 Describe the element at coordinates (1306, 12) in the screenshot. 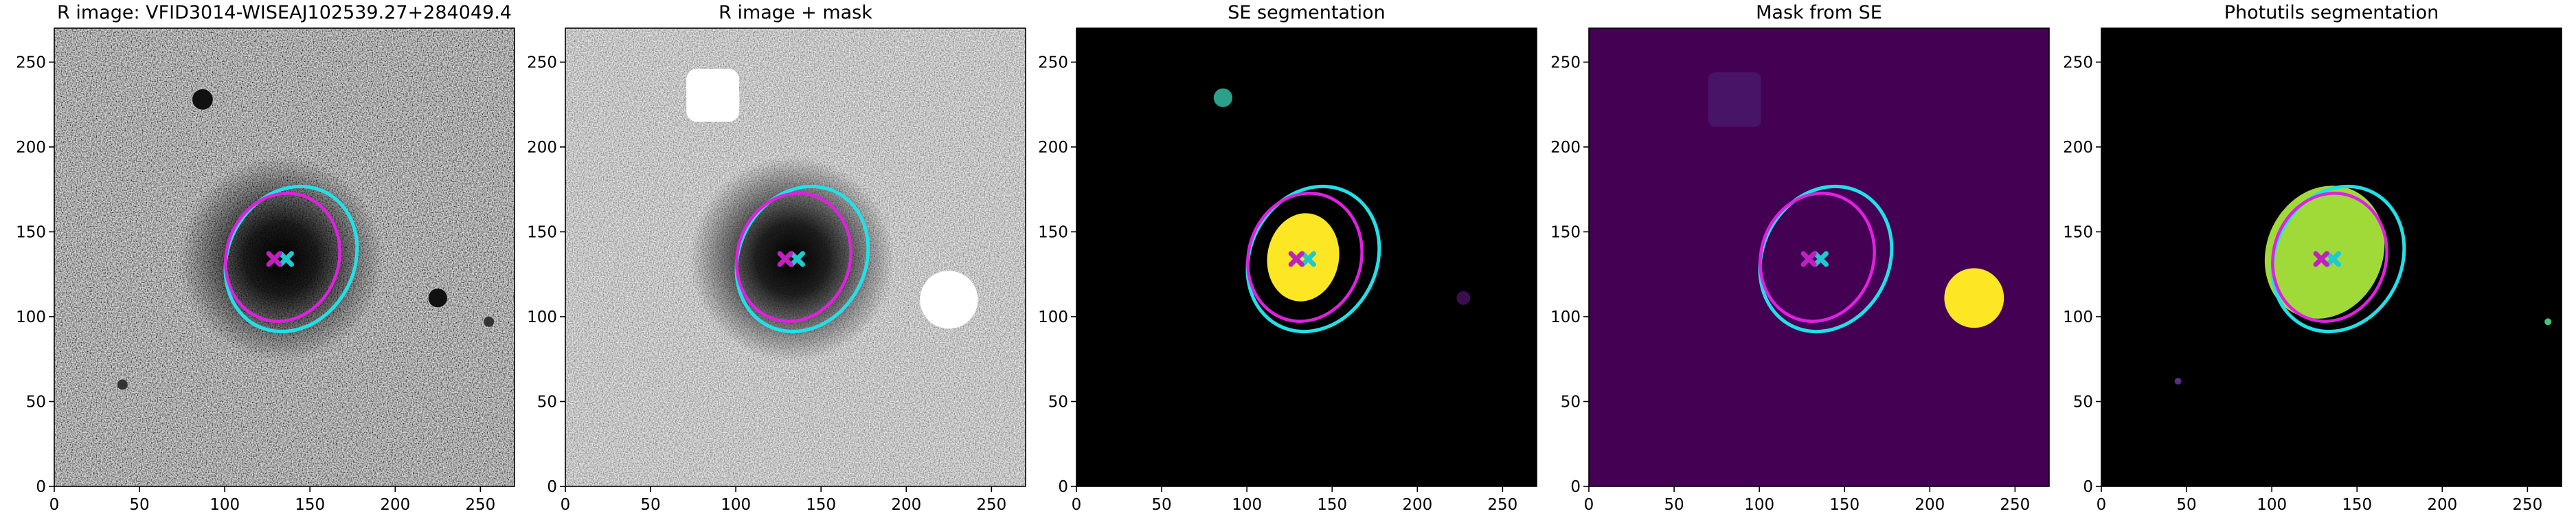

I see `panel-title: SE segmentation` at that location.